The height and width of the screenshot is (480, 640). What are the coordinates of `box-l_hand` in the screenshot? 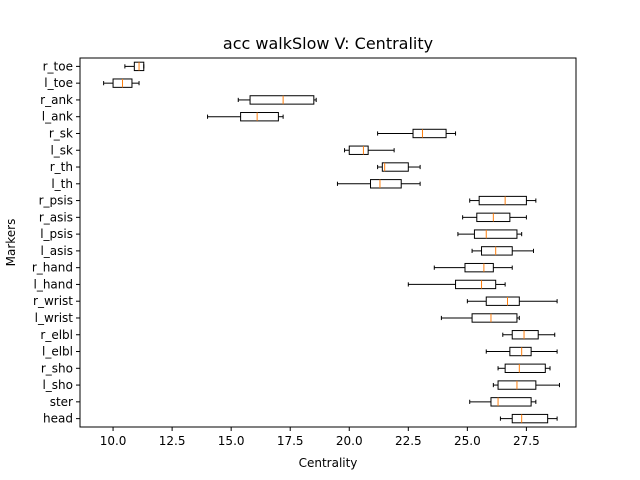 It's located at (456, 284).